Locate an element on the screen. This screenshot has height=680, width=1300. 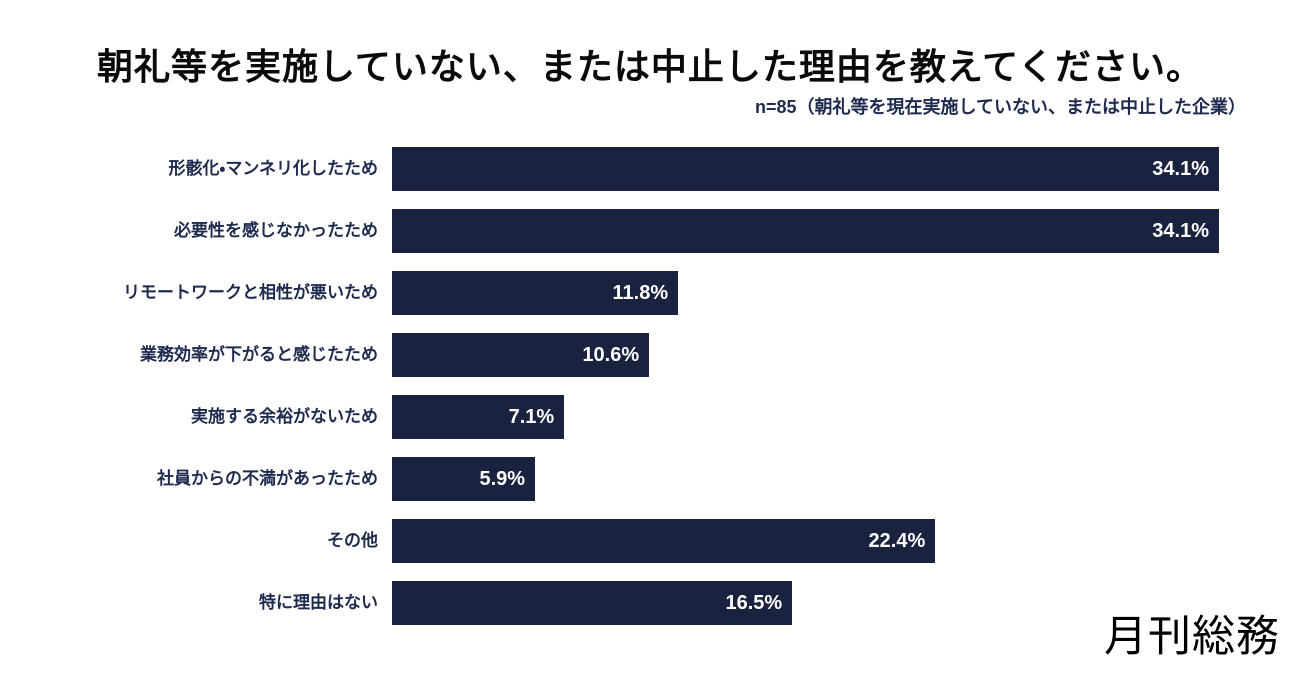
category-label: 必要性を感じなかったため is located at coordinates (276, 230).